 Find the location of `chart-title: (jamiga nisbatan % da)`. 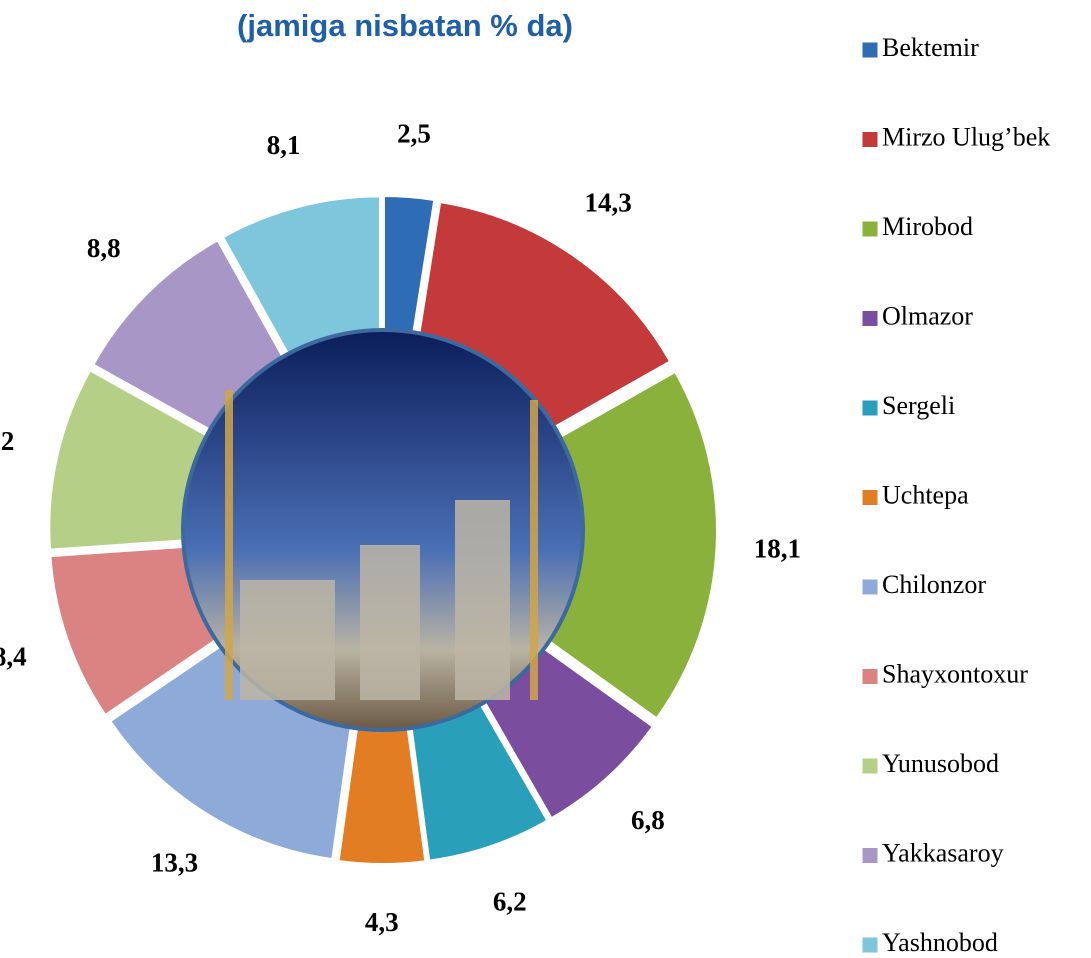

chart-title: (jamiga nisbatan % da) is located at coordinates (405, 25).